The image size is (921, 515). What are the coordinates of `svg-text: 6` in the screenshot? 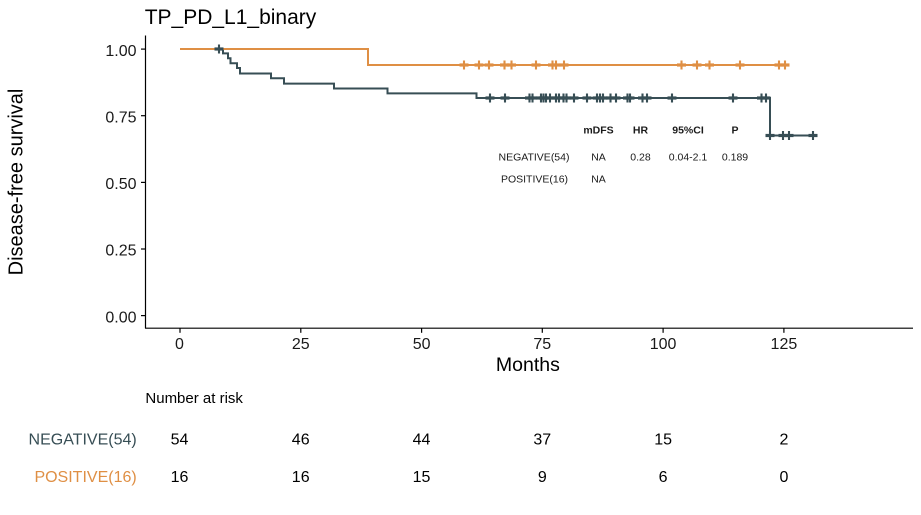 It's located at (663, 477).